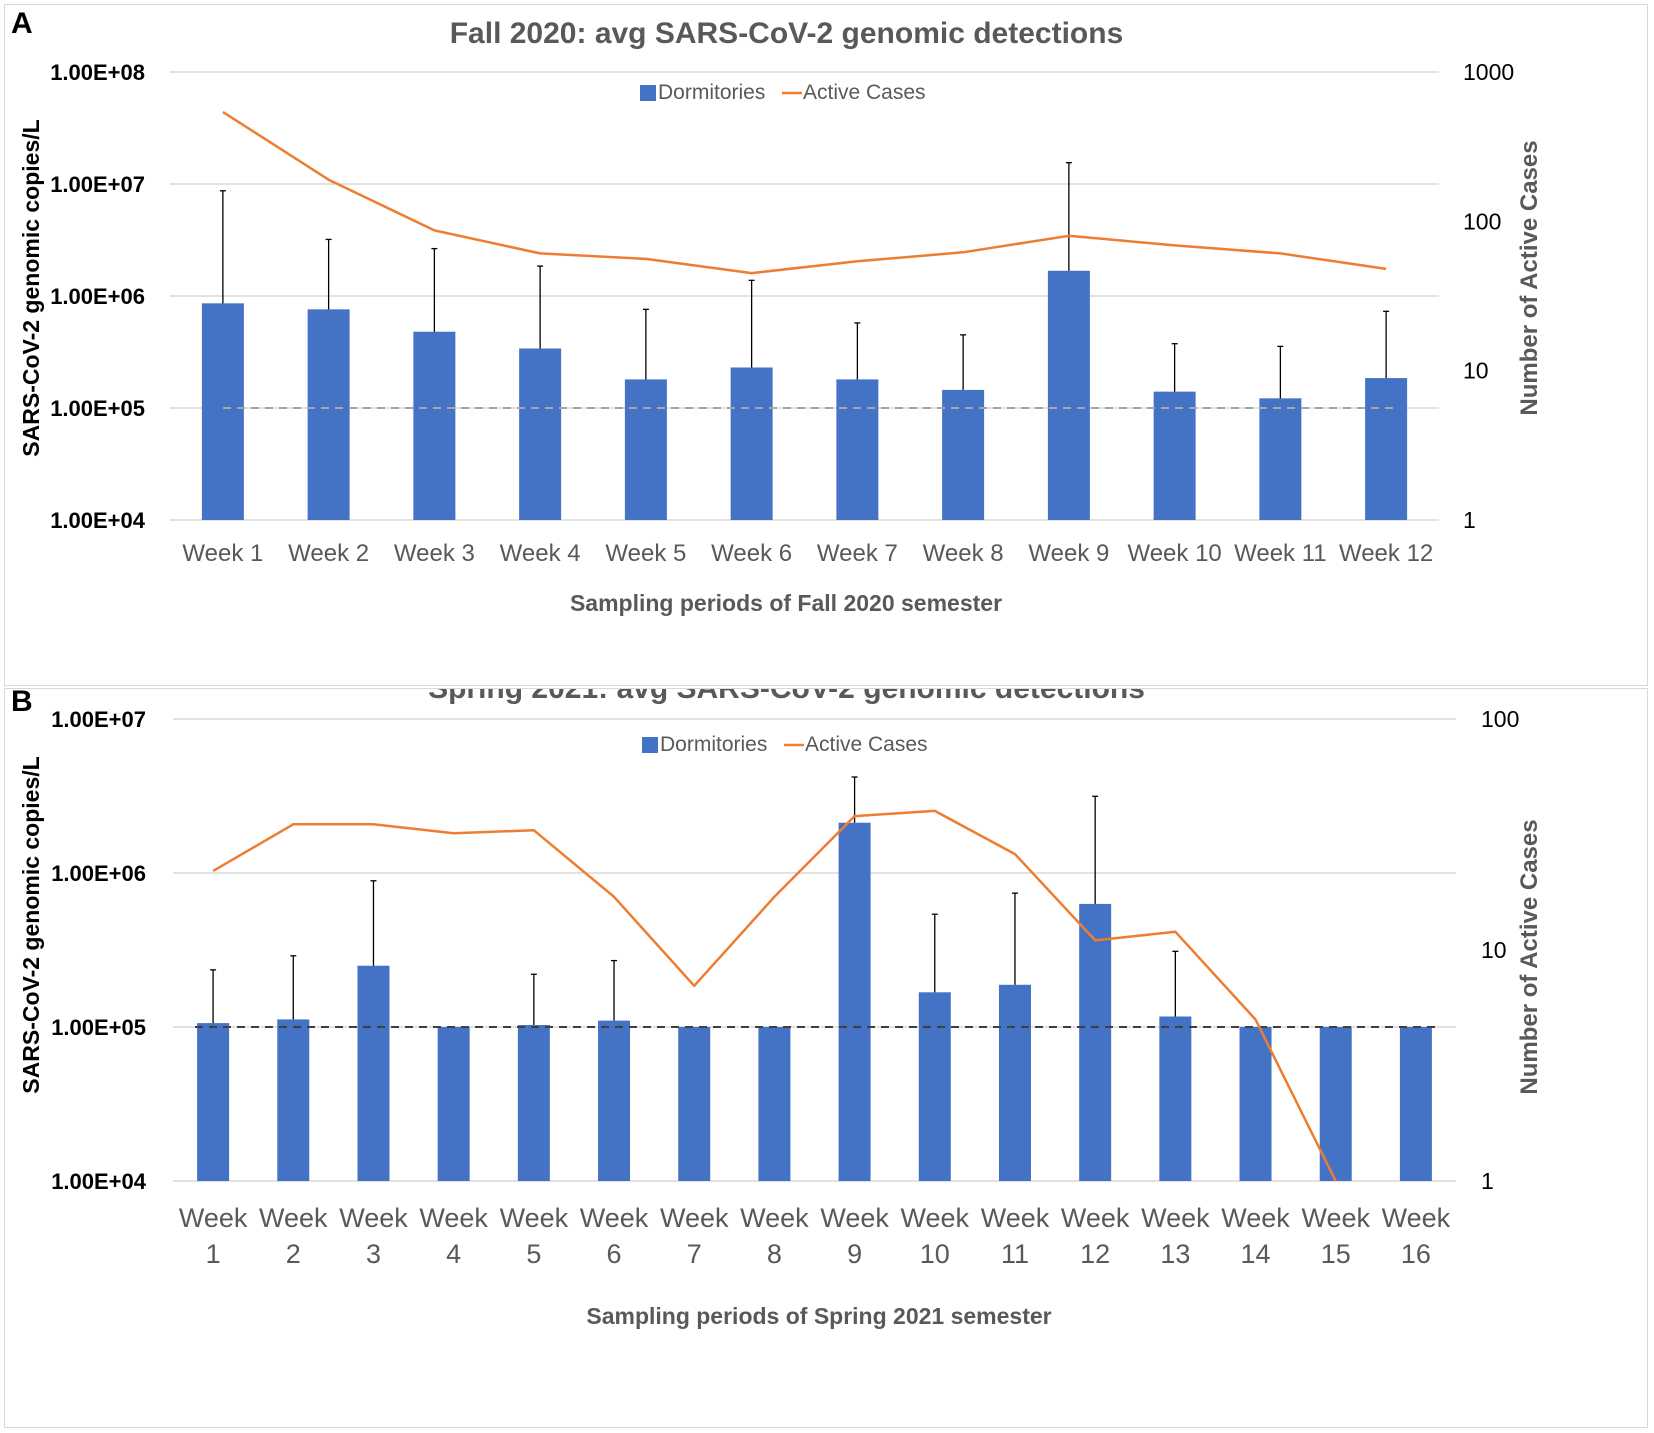  What do you see at coordinates (434, 553) in the screenshot?
I see `x-tick-label: Week 3` at bounding box center [434, 553].